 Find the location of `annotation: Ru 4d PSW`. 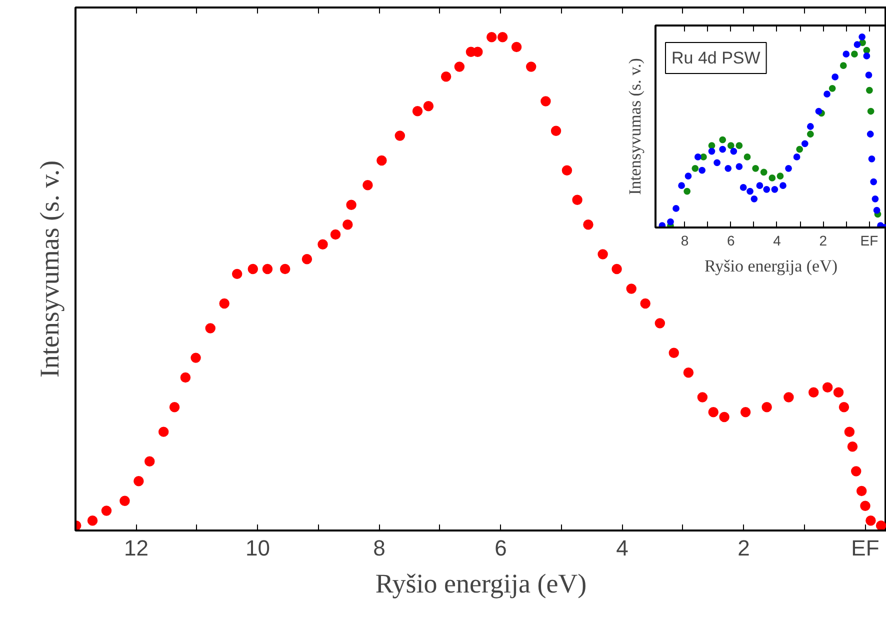

annotation: Ru 4d PSW is located at coordinates (716, 58).